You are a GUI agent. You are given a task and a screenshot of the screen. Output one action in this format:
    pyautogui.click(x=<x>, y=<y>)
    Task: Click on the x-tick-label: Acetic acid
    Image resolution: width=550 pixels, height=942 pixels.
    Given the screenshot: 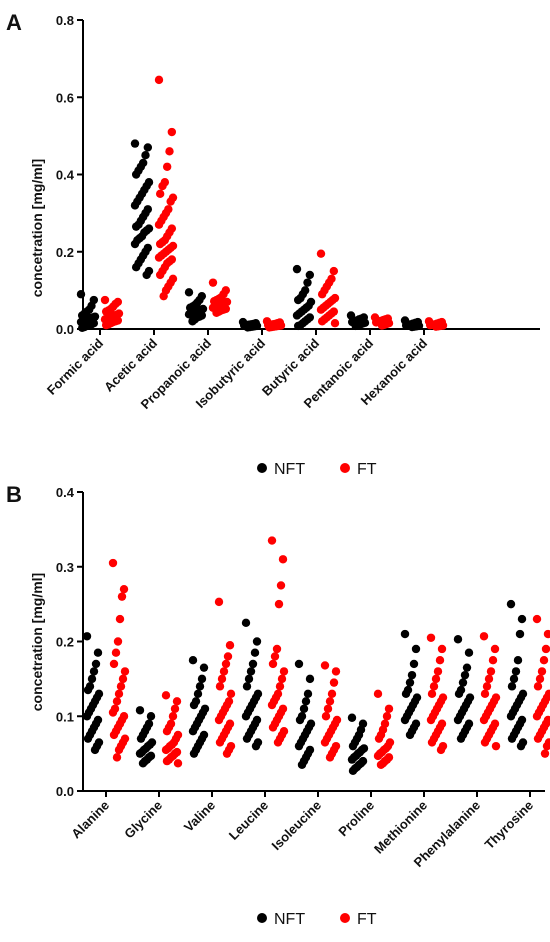 What is the action you would take?
    pyautogui.click(x=130, y=364)
    